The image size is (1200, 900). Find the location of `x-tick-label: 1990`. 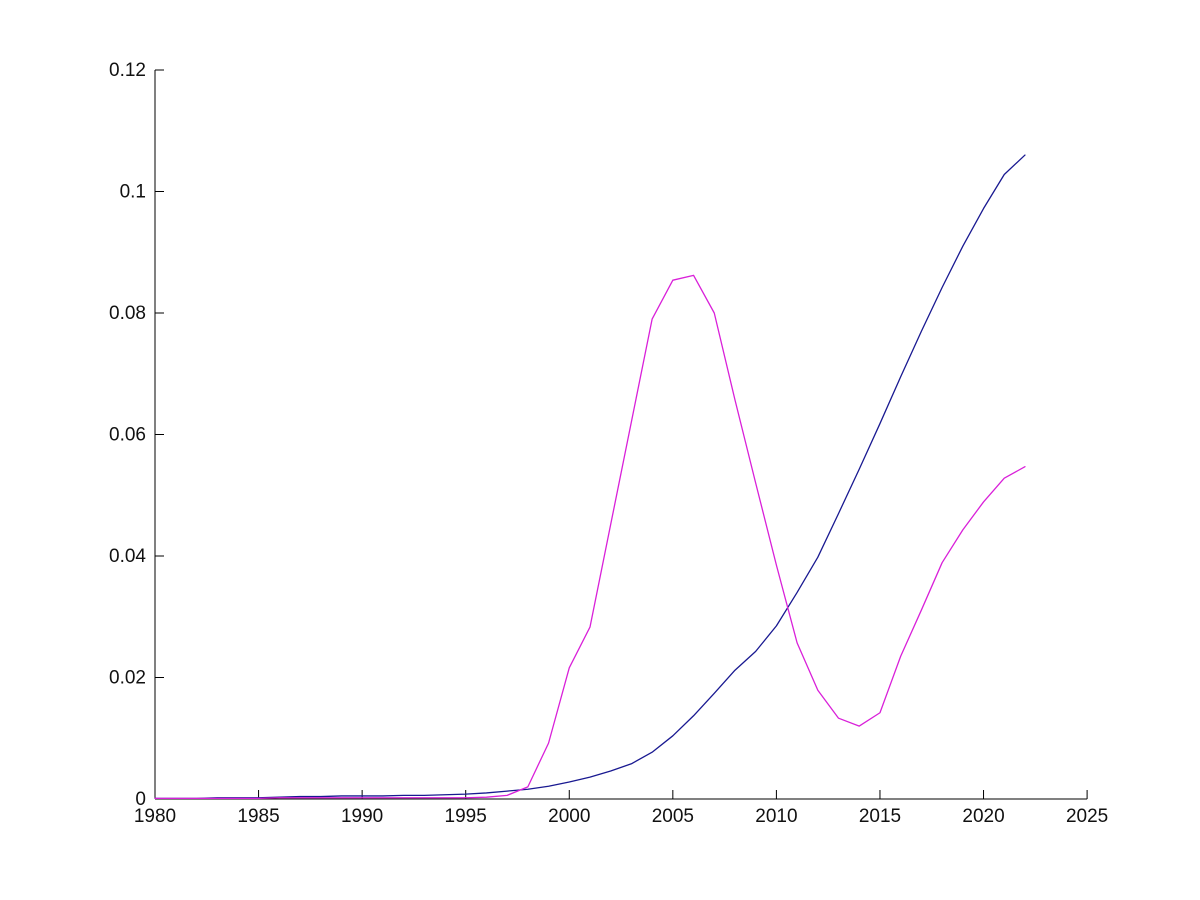

x-tick-label: 1990 is located at coordinates (362, 816).